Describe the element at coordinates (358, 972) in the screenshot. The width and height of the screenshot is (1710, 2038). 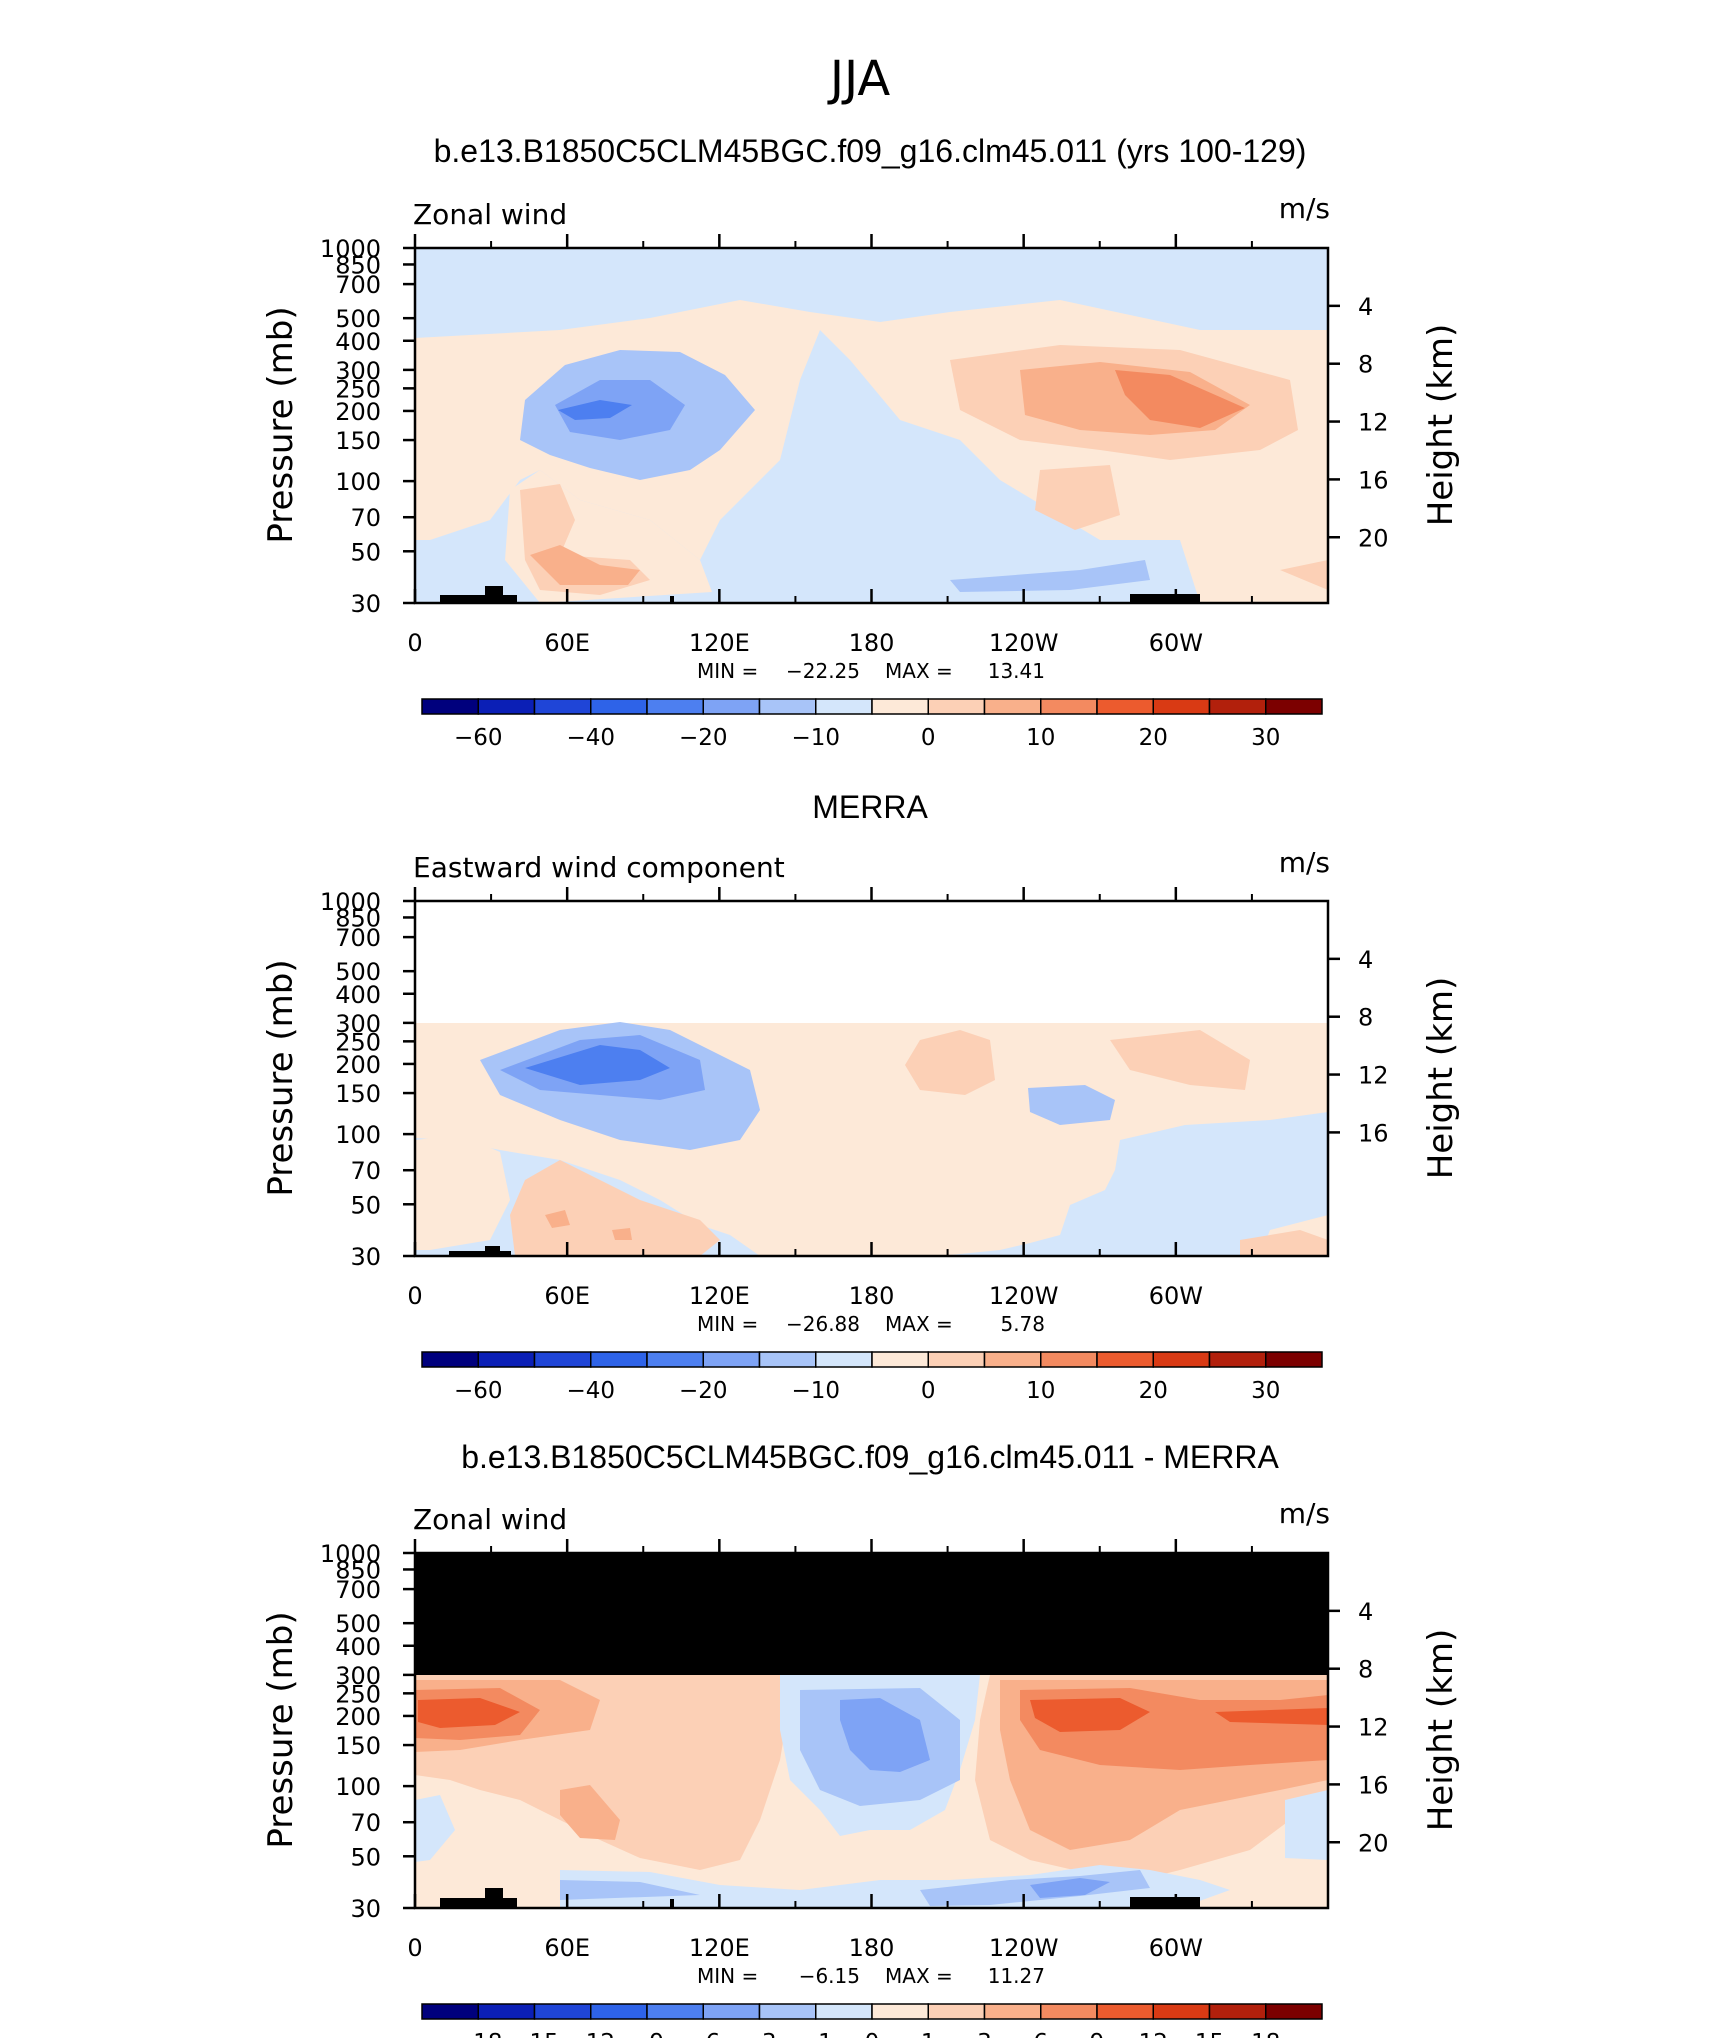
I see `y-tick-label: 500` at that location.